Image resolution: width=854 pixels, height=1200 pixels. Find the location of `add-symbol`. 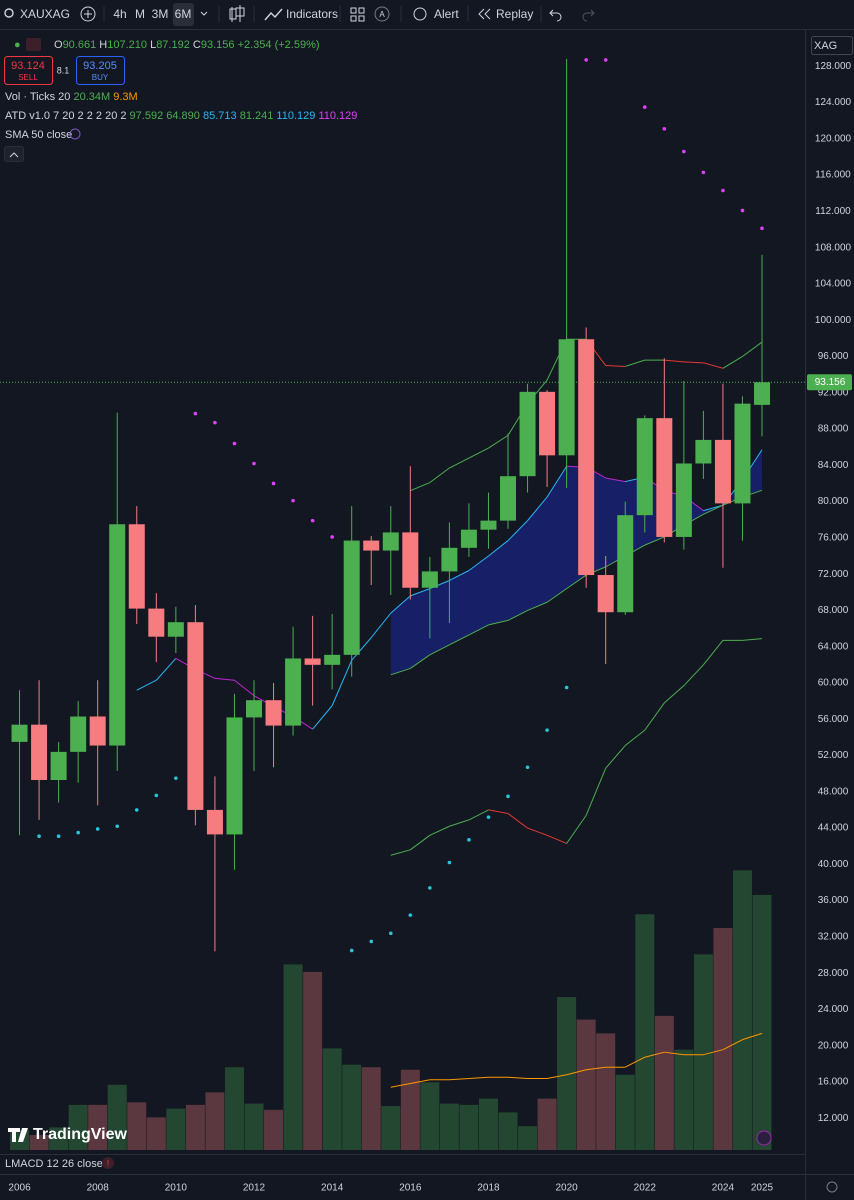

add-symbol is located at coordinates (88, 14).